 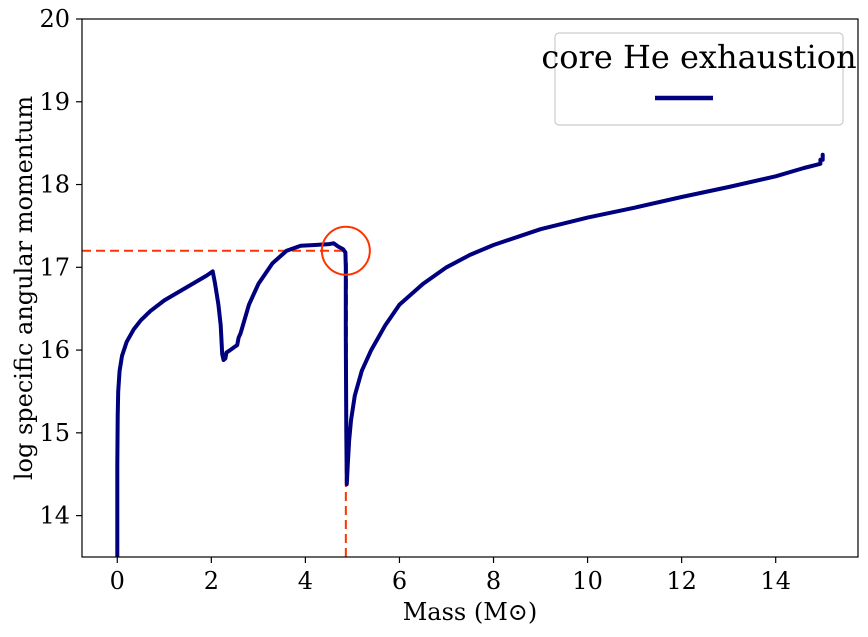 What do you see at coordinates (117, 581) in the screenshot?
I see `x-tick-label: 0` at bounding box center [117, 581].